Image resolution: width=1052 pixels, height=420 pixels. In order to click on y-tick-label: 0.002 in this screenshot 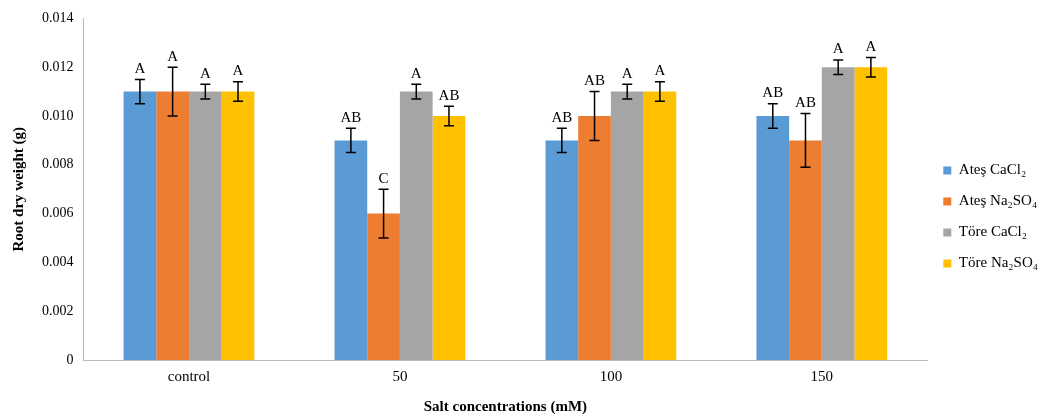, I will do `click(58, 310)`.